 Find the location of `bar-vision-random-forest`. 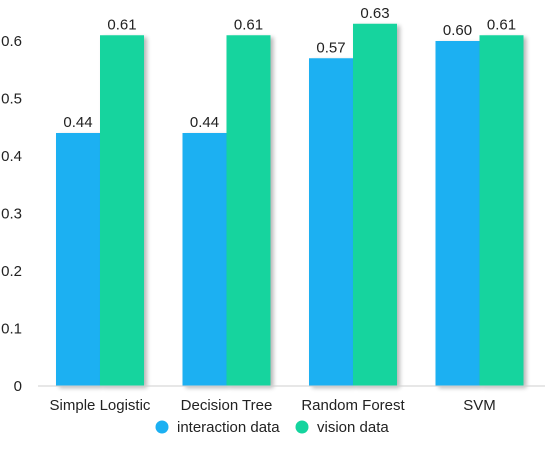

bar-vision-random-forest is located at coordinates (375, 204).